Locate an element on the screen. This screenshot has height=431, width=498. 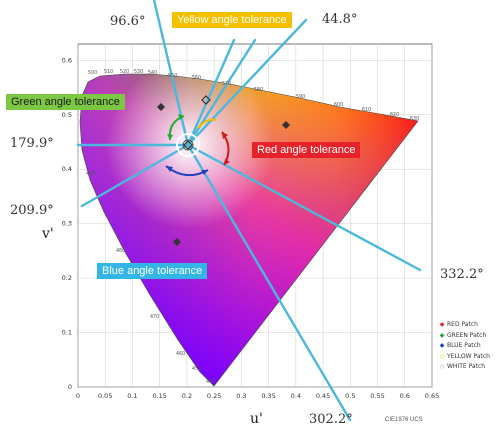
wavelength-label: 480 is located at coordinates (120, 251).